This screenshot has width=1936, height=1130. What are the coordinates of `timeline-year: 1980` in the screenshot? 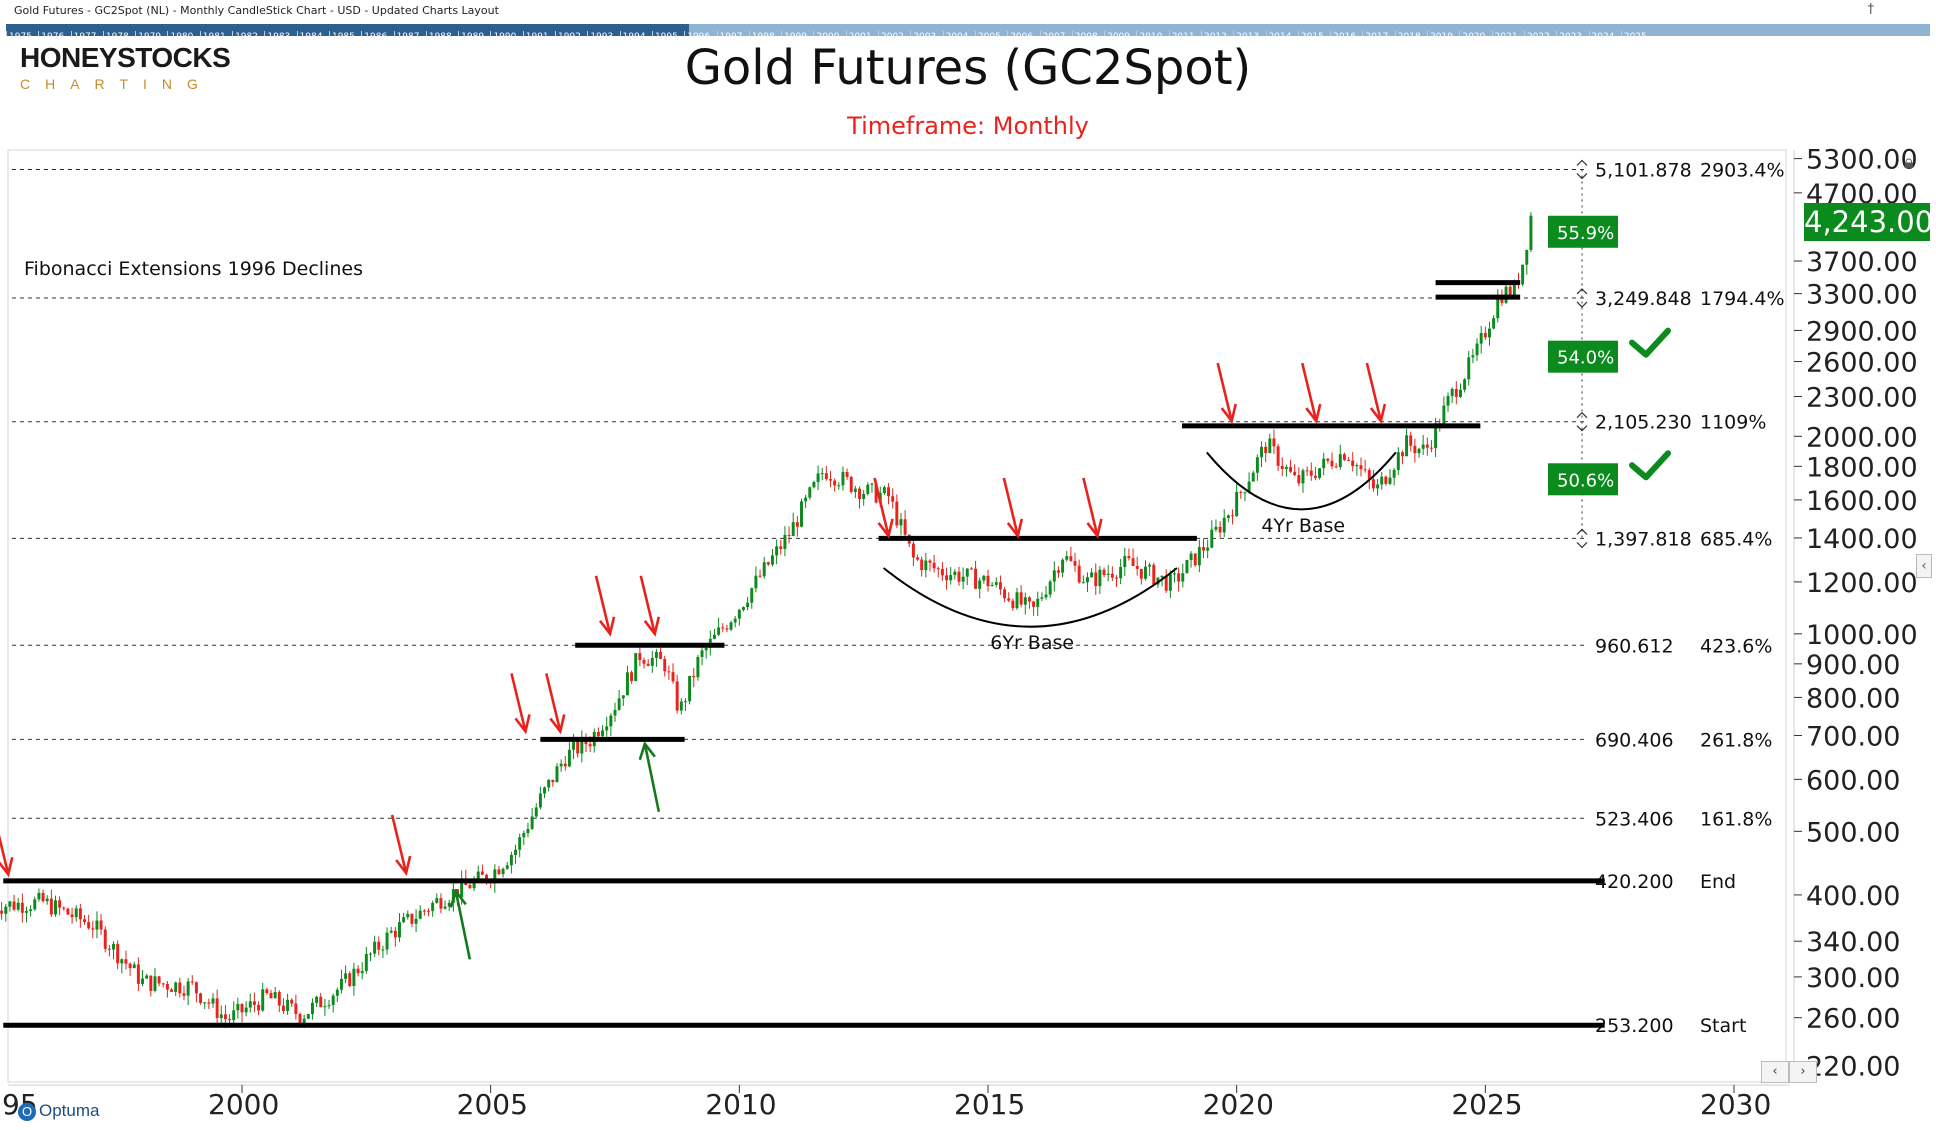 It's located at (183, 33).